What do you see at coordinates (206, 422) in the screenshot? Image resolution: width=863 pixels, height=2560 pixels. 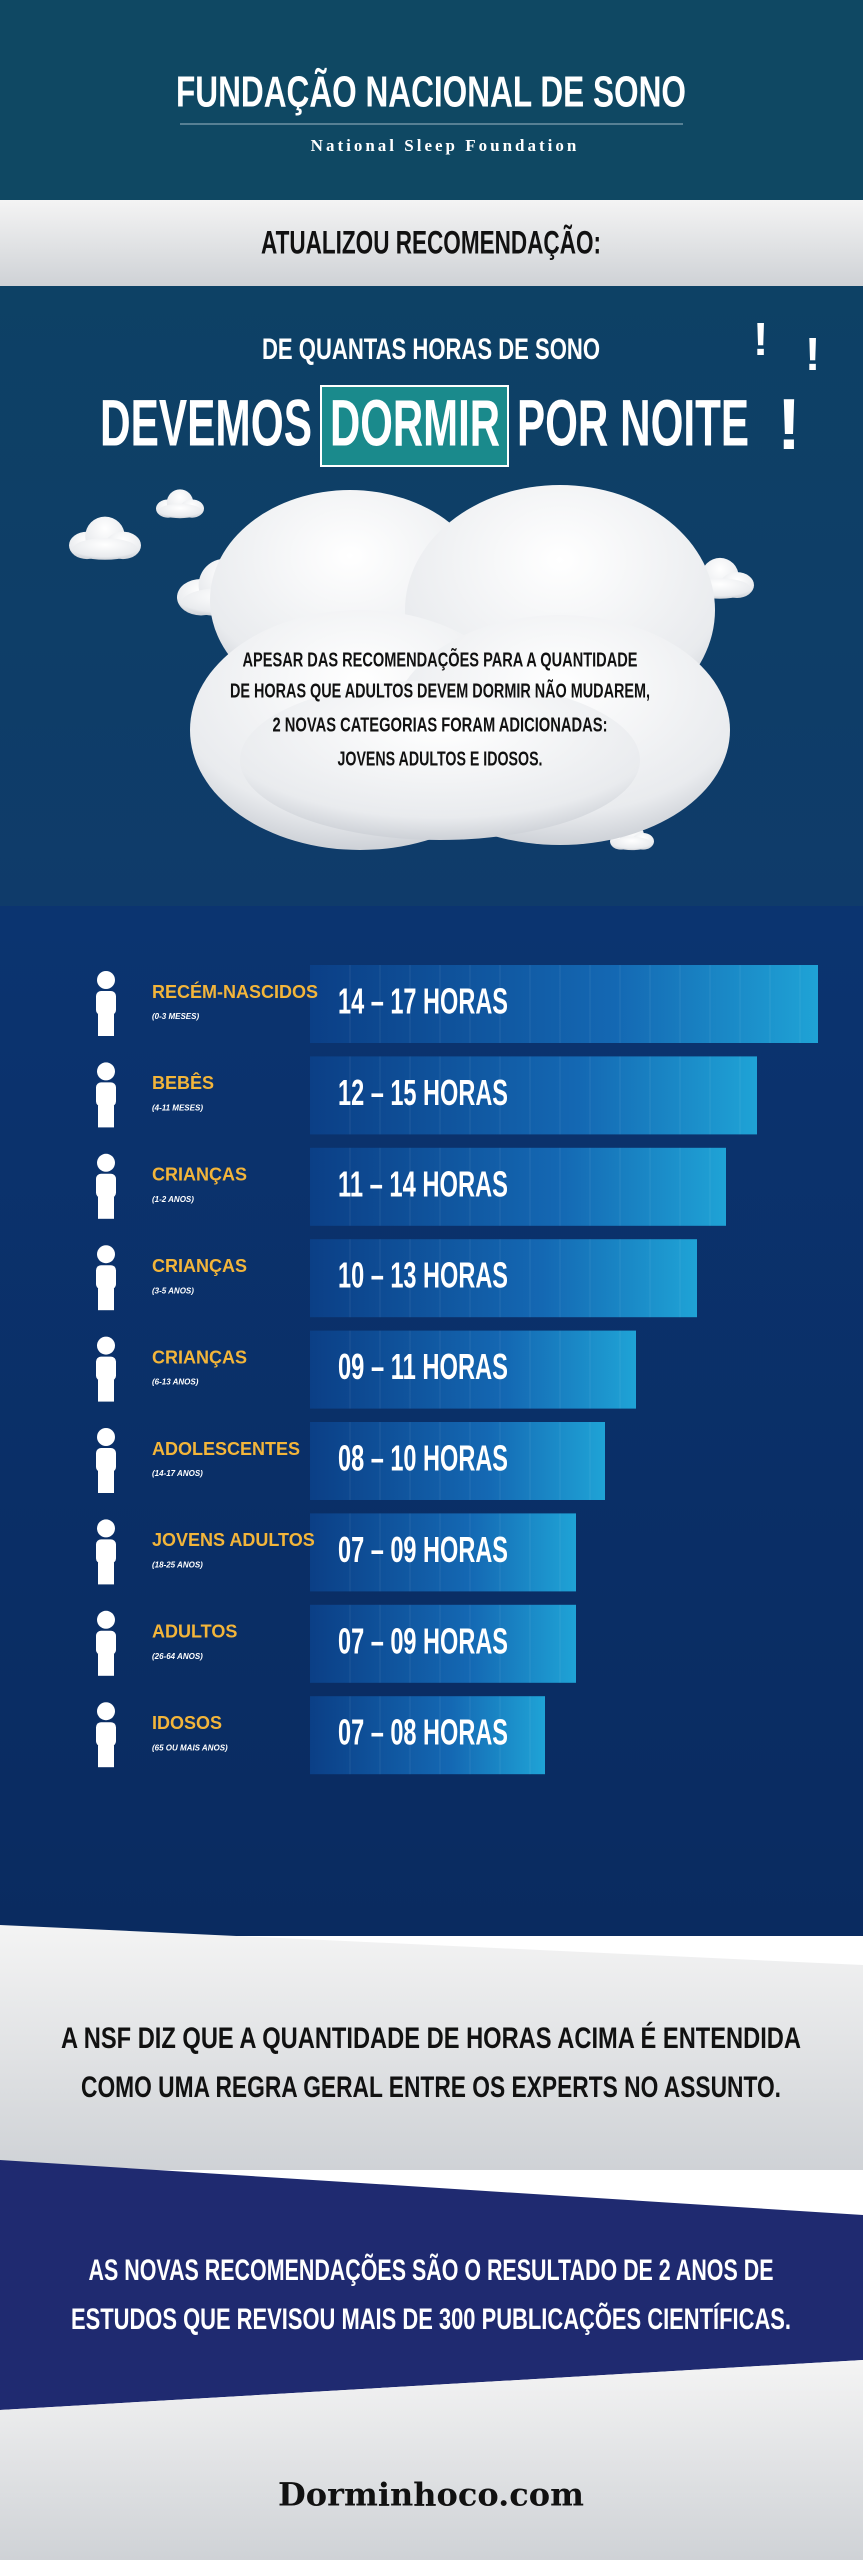 I see `headline-word: DEVEMOS` at bounding box center [206, 422].